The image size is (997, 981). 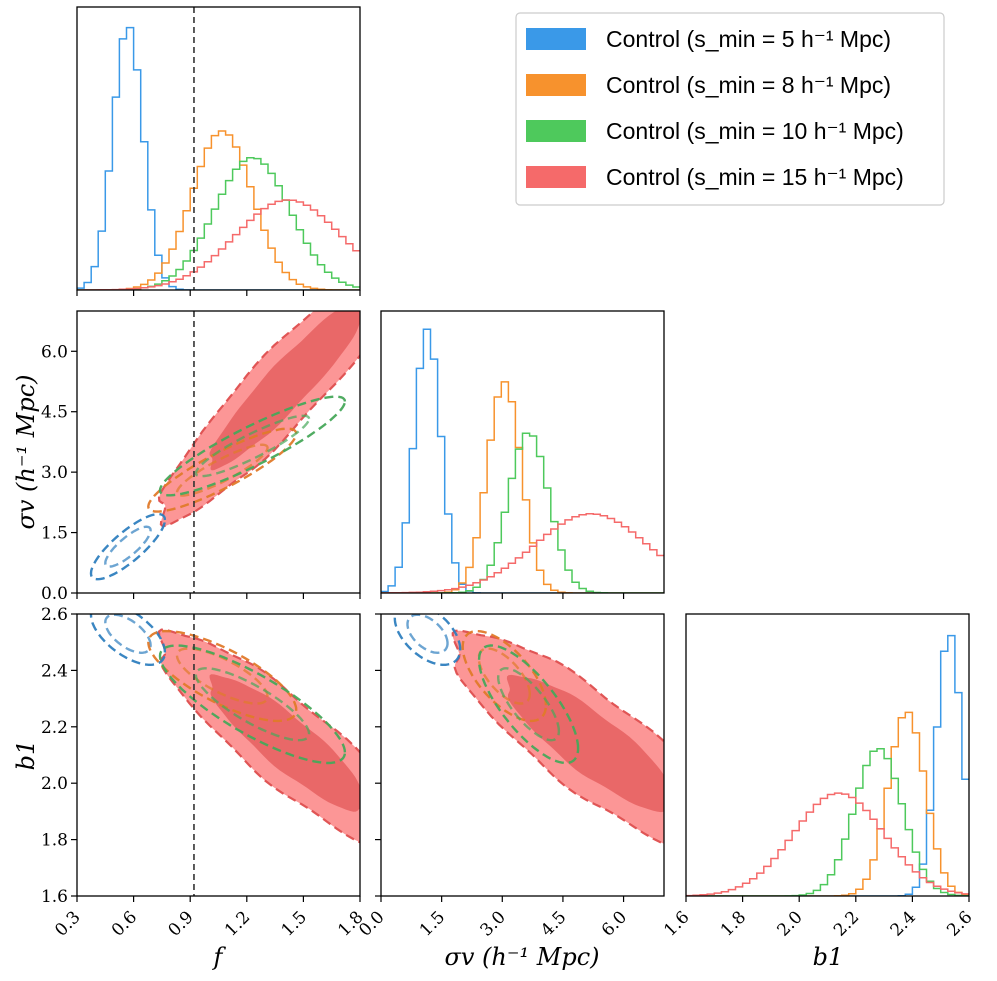 I want to click on panel-b1-vs-sigma_v, so click(x=528, y=729).